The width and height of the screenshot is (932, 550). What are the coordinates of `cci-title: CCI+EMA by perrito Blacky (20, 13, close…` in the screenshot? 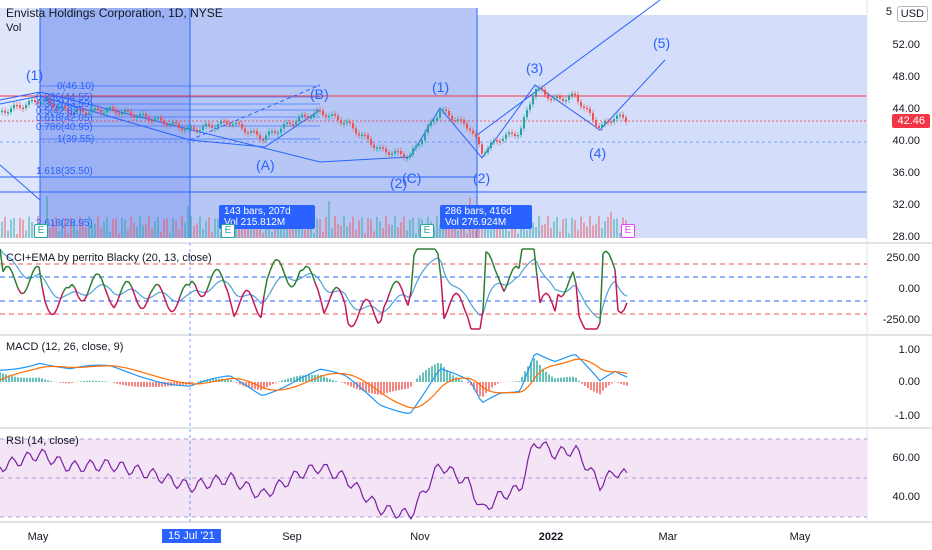 It's located at (109, 258).